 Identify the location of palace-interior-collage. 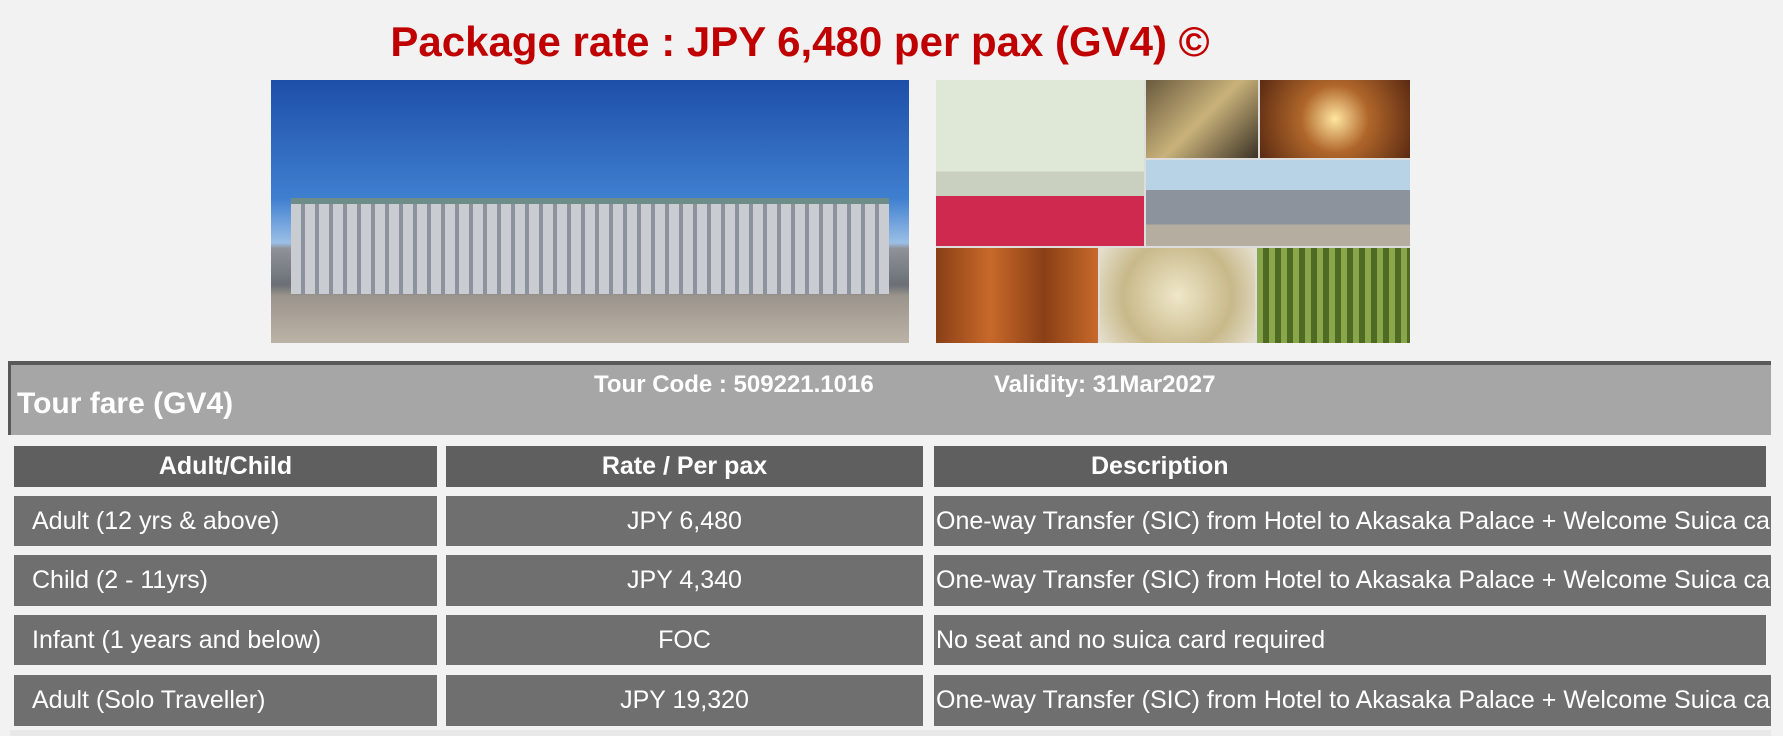
(1173, 211).